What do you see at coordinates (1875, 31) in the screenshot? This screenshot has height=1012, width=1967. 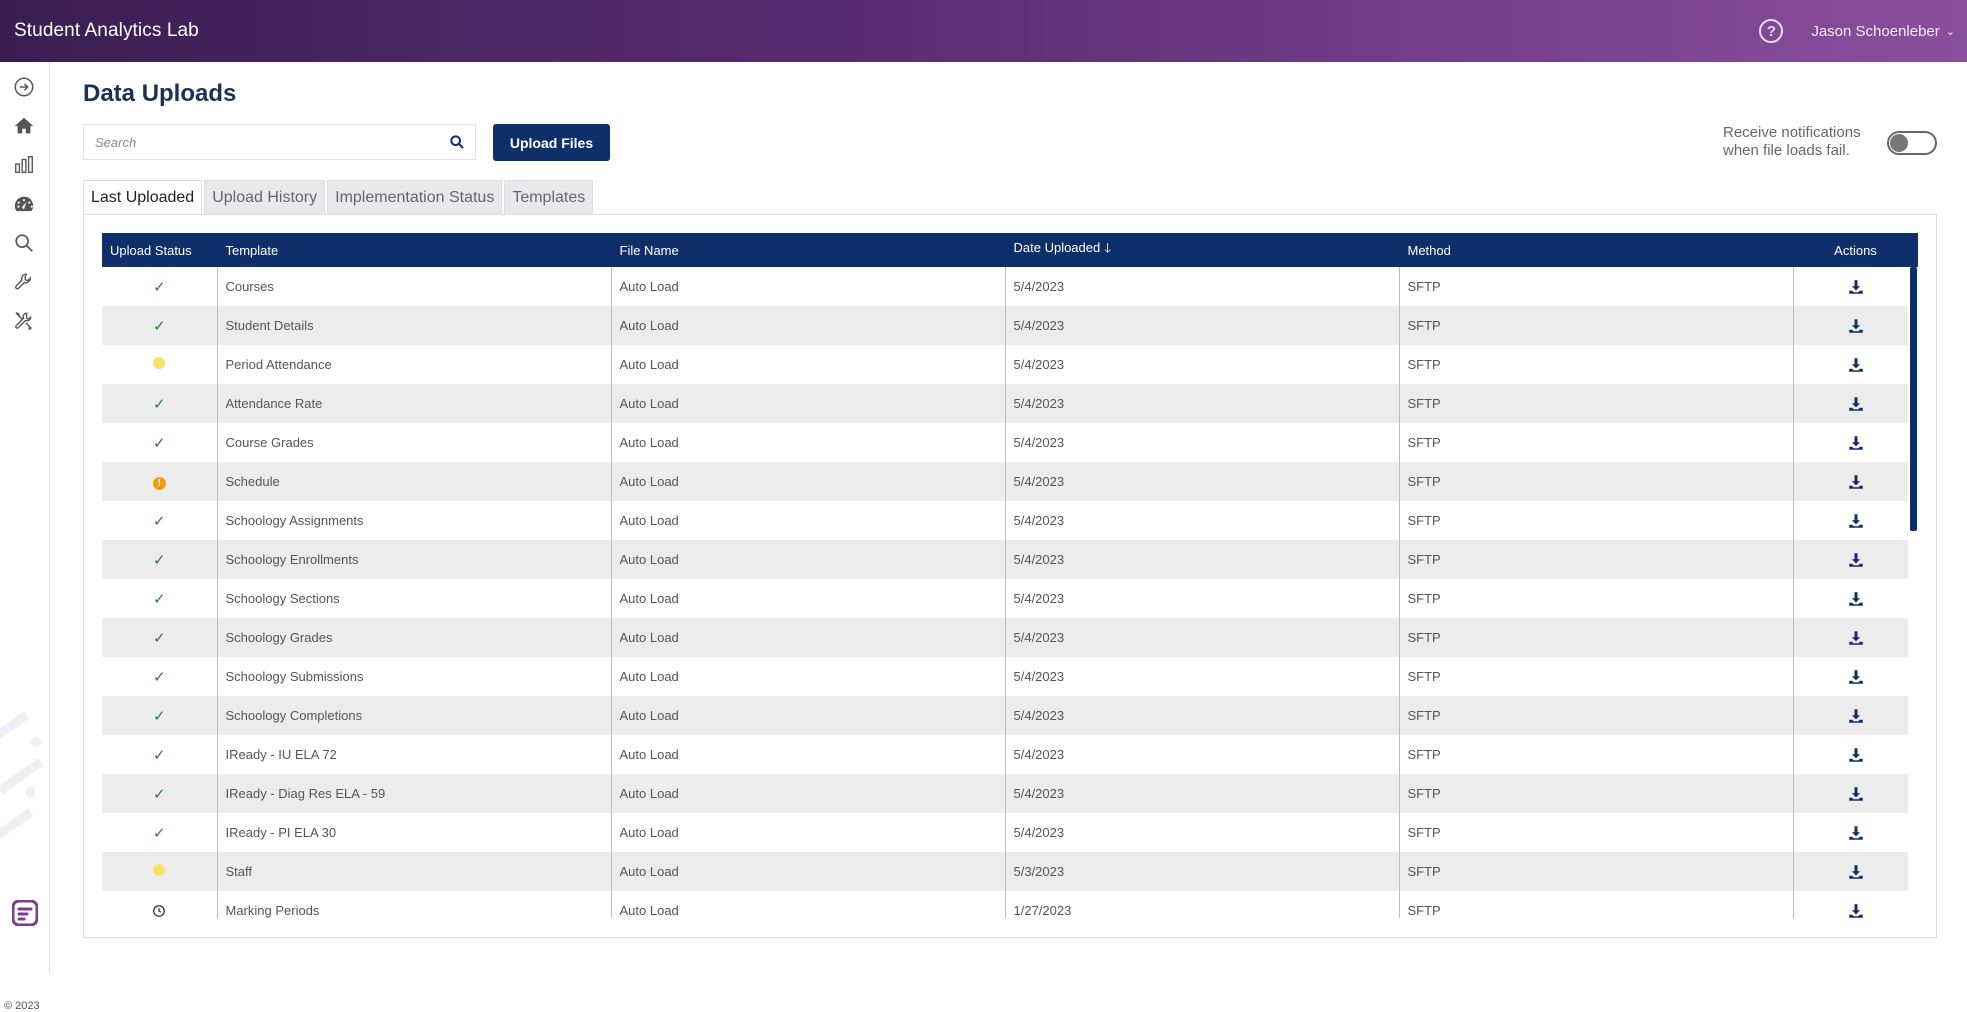 I see `user-menu: Jason Schoenleber` at bounding box center [1875, 31].